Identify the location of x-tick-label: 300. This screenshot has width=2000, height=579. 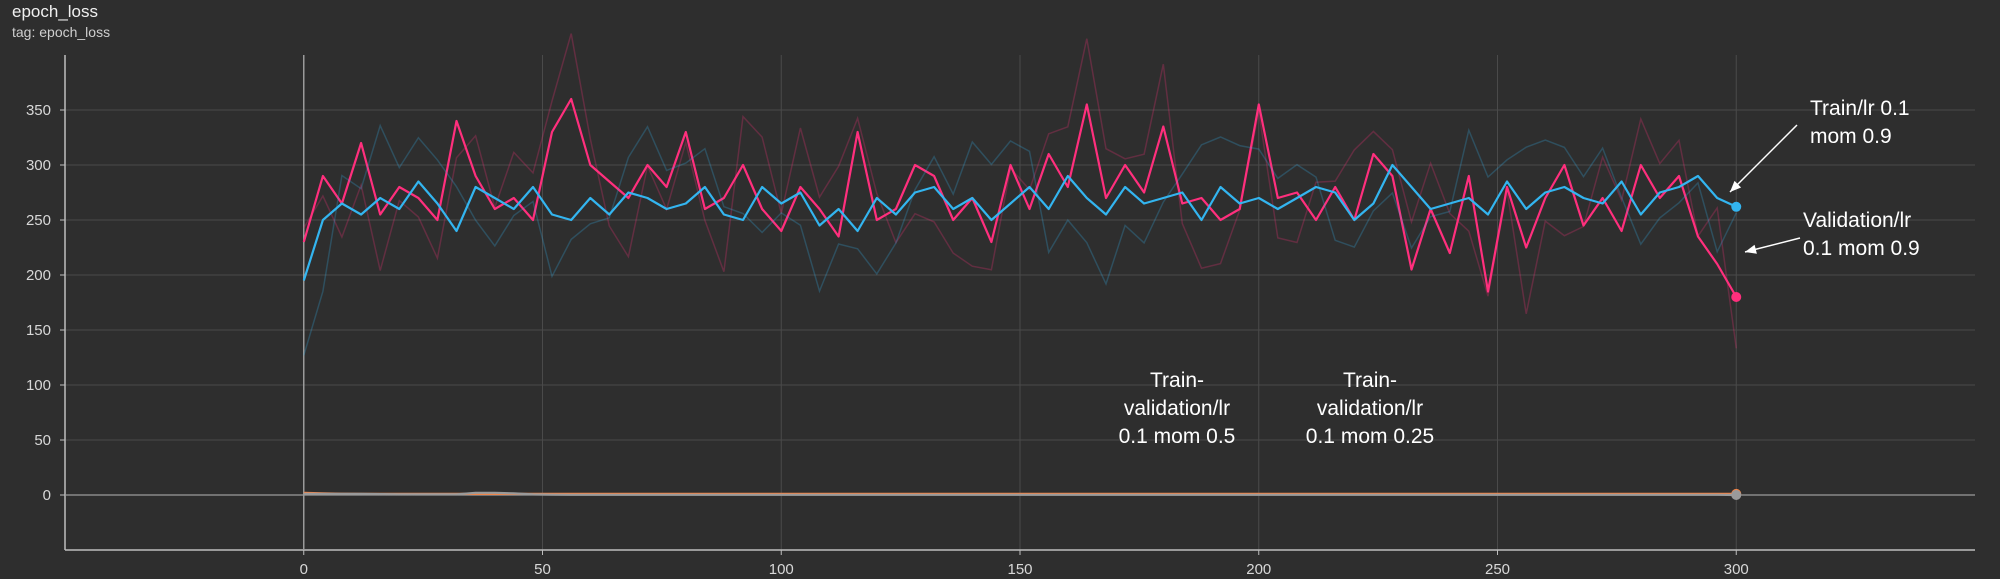
(1736, 569).